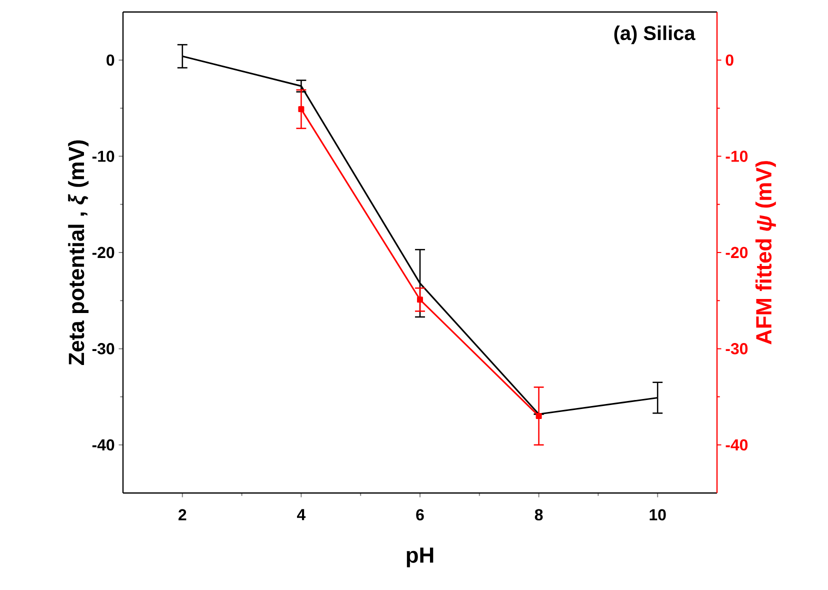 The image size is (828, 590). Describe the element at coordinates (655, 35) in the screenshot. I see `annotation: (a) Silica` at that location.